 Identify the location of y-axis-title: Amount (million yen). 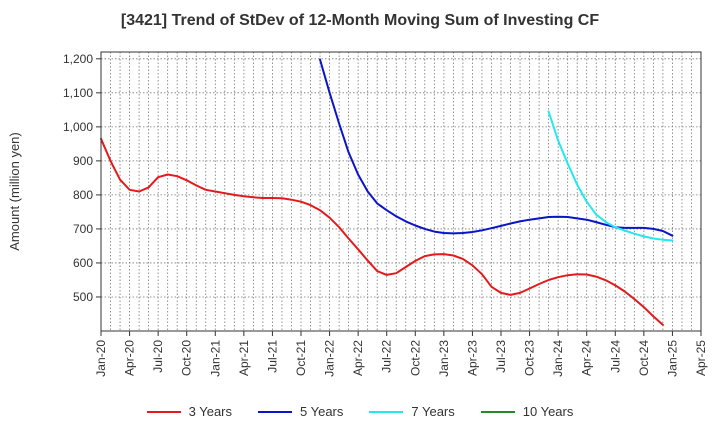
(14, 191).